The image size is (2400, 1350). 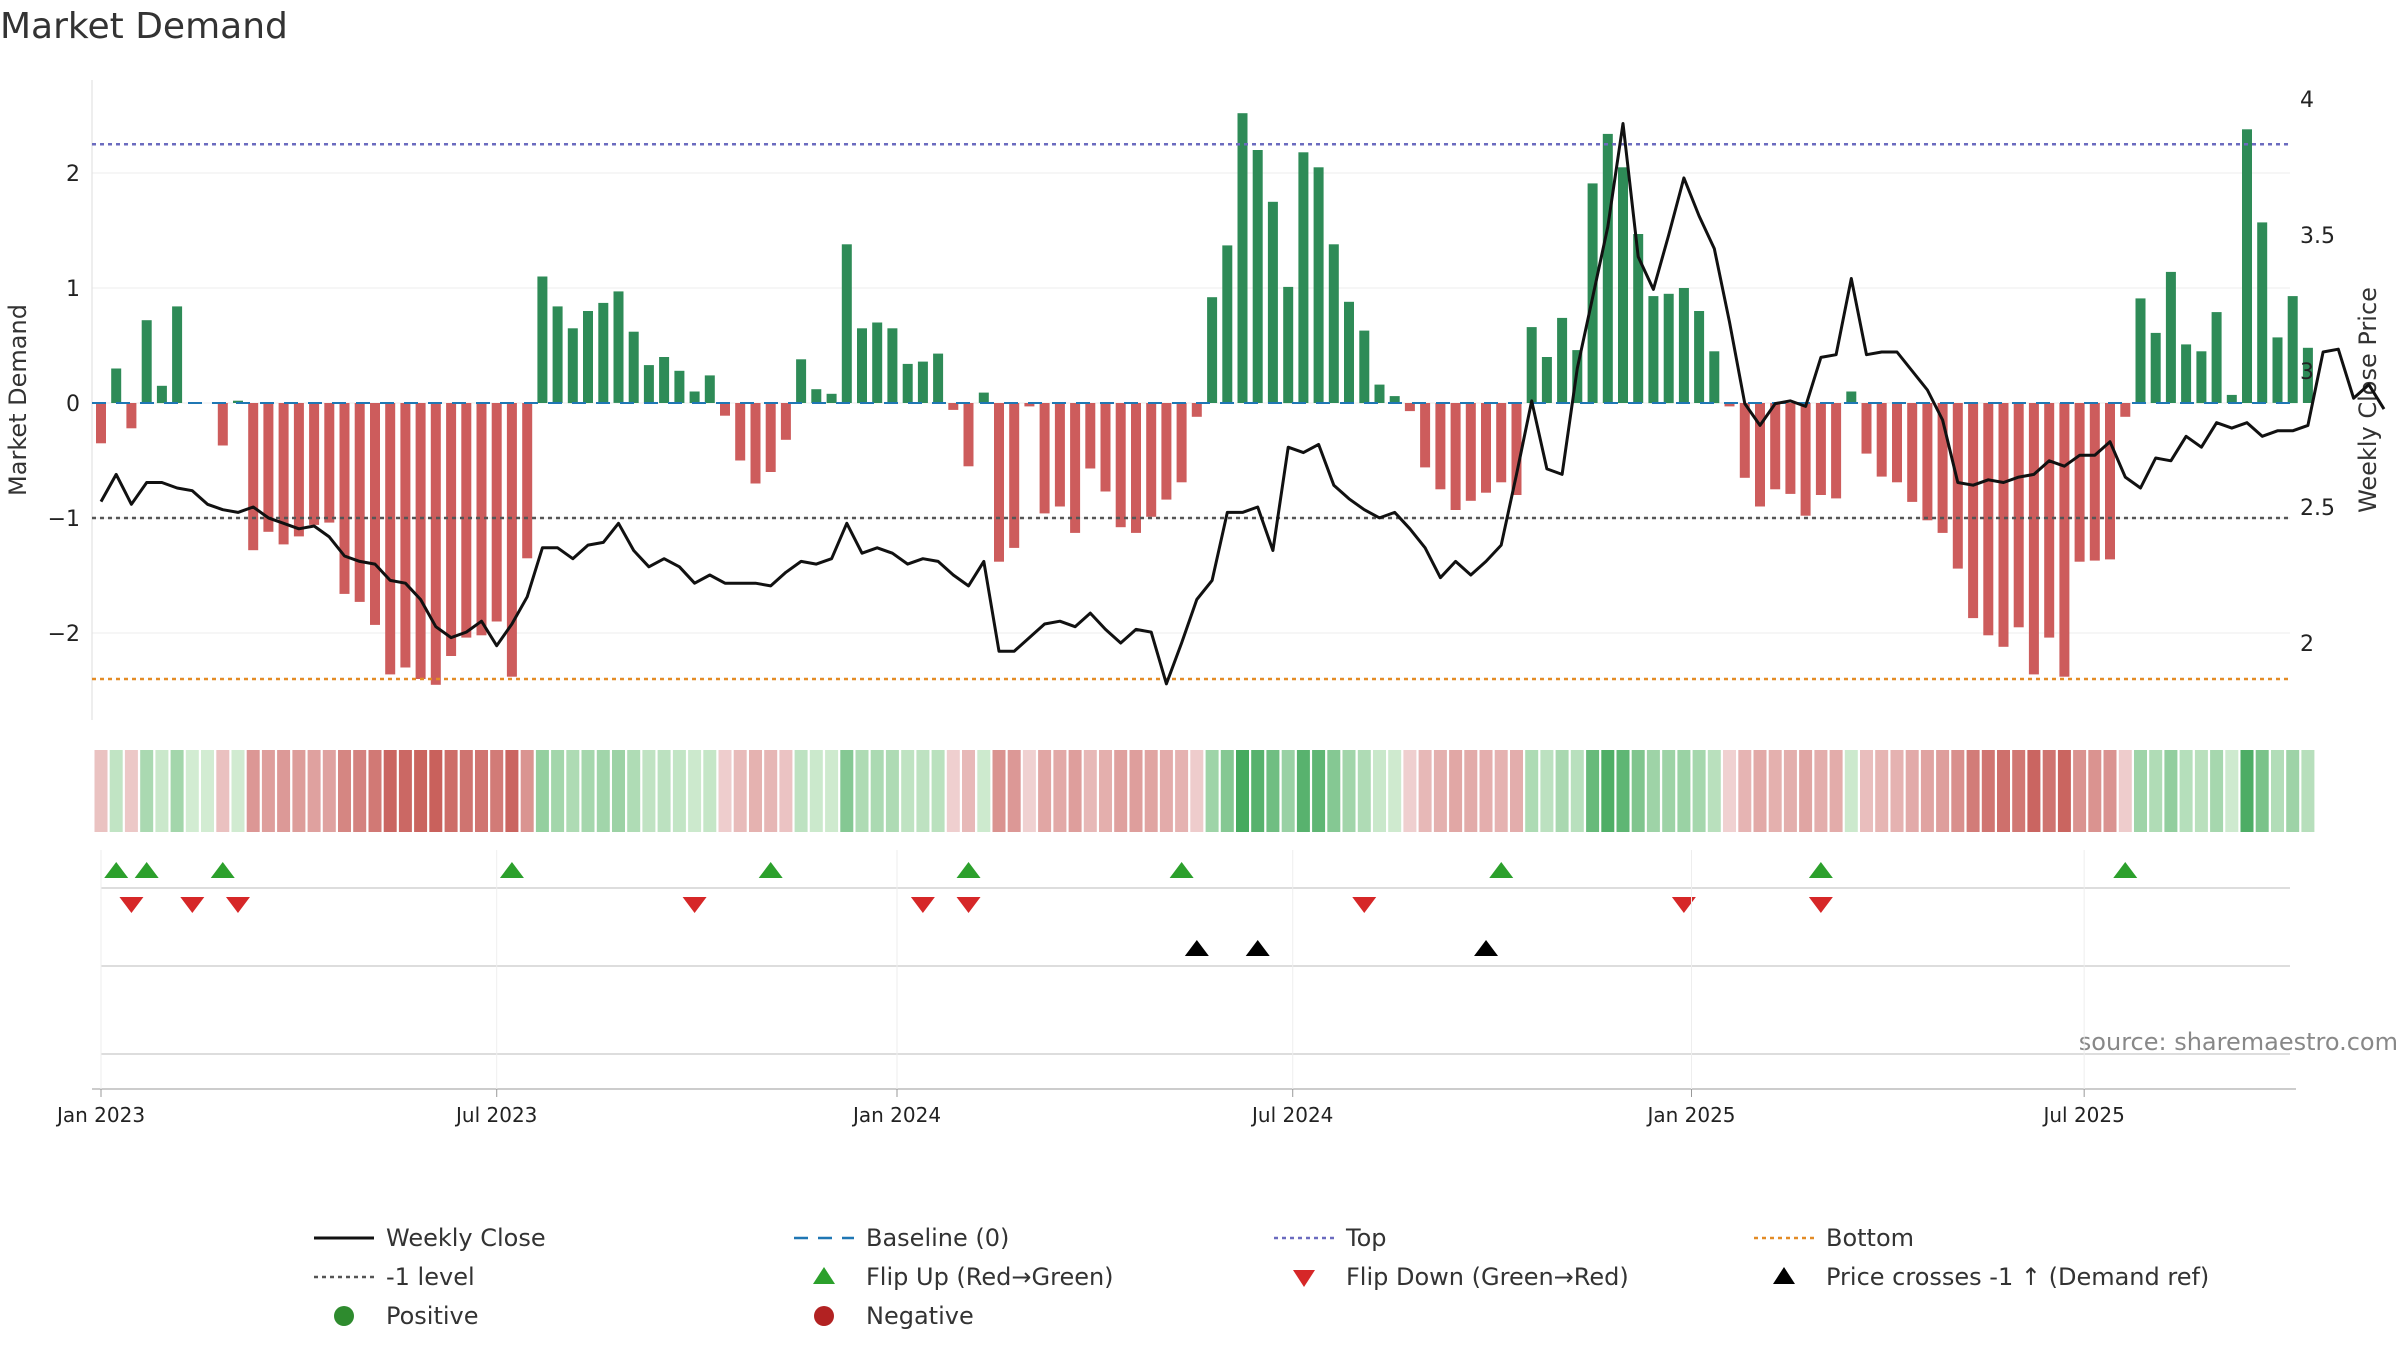 I want to click on y-tick-right: 3.5, so click(x=2317, y=236).